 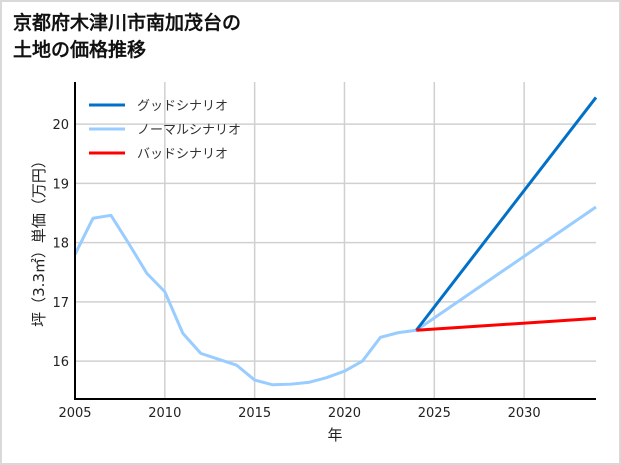 I want to click on legend-label: グッドシナリオ, so click(x=182, y=106).